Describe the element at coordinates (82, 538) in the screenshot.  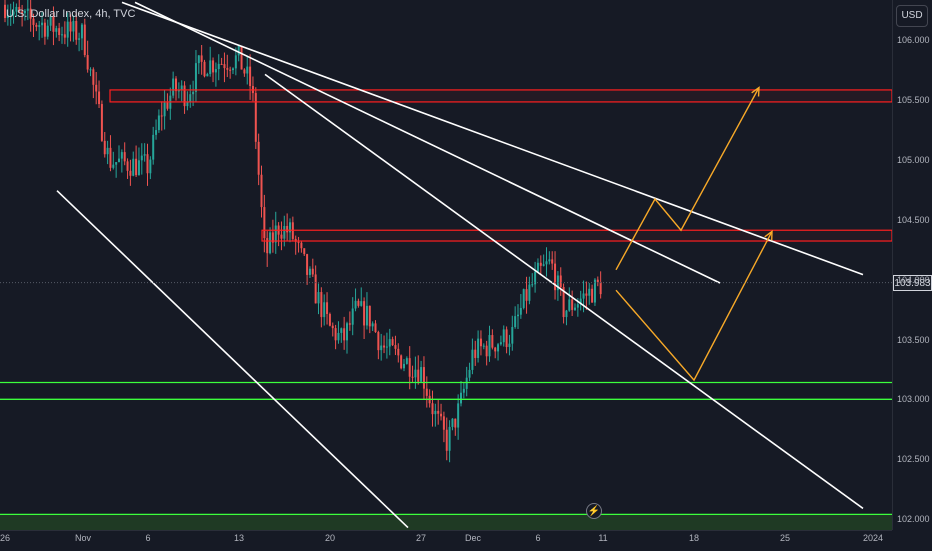
I see `time-tick-label: Nov` at that location.